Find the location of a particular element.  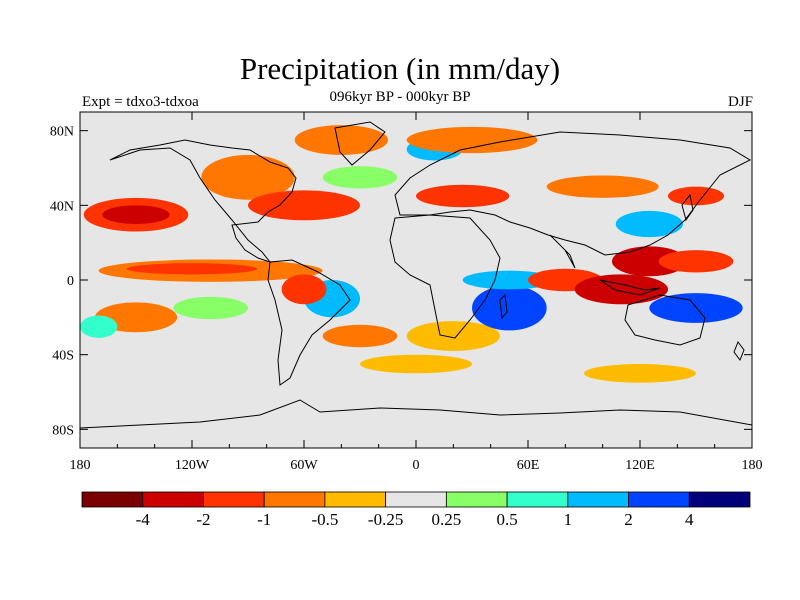

coastline-japan is located at coordinates (687, 207).